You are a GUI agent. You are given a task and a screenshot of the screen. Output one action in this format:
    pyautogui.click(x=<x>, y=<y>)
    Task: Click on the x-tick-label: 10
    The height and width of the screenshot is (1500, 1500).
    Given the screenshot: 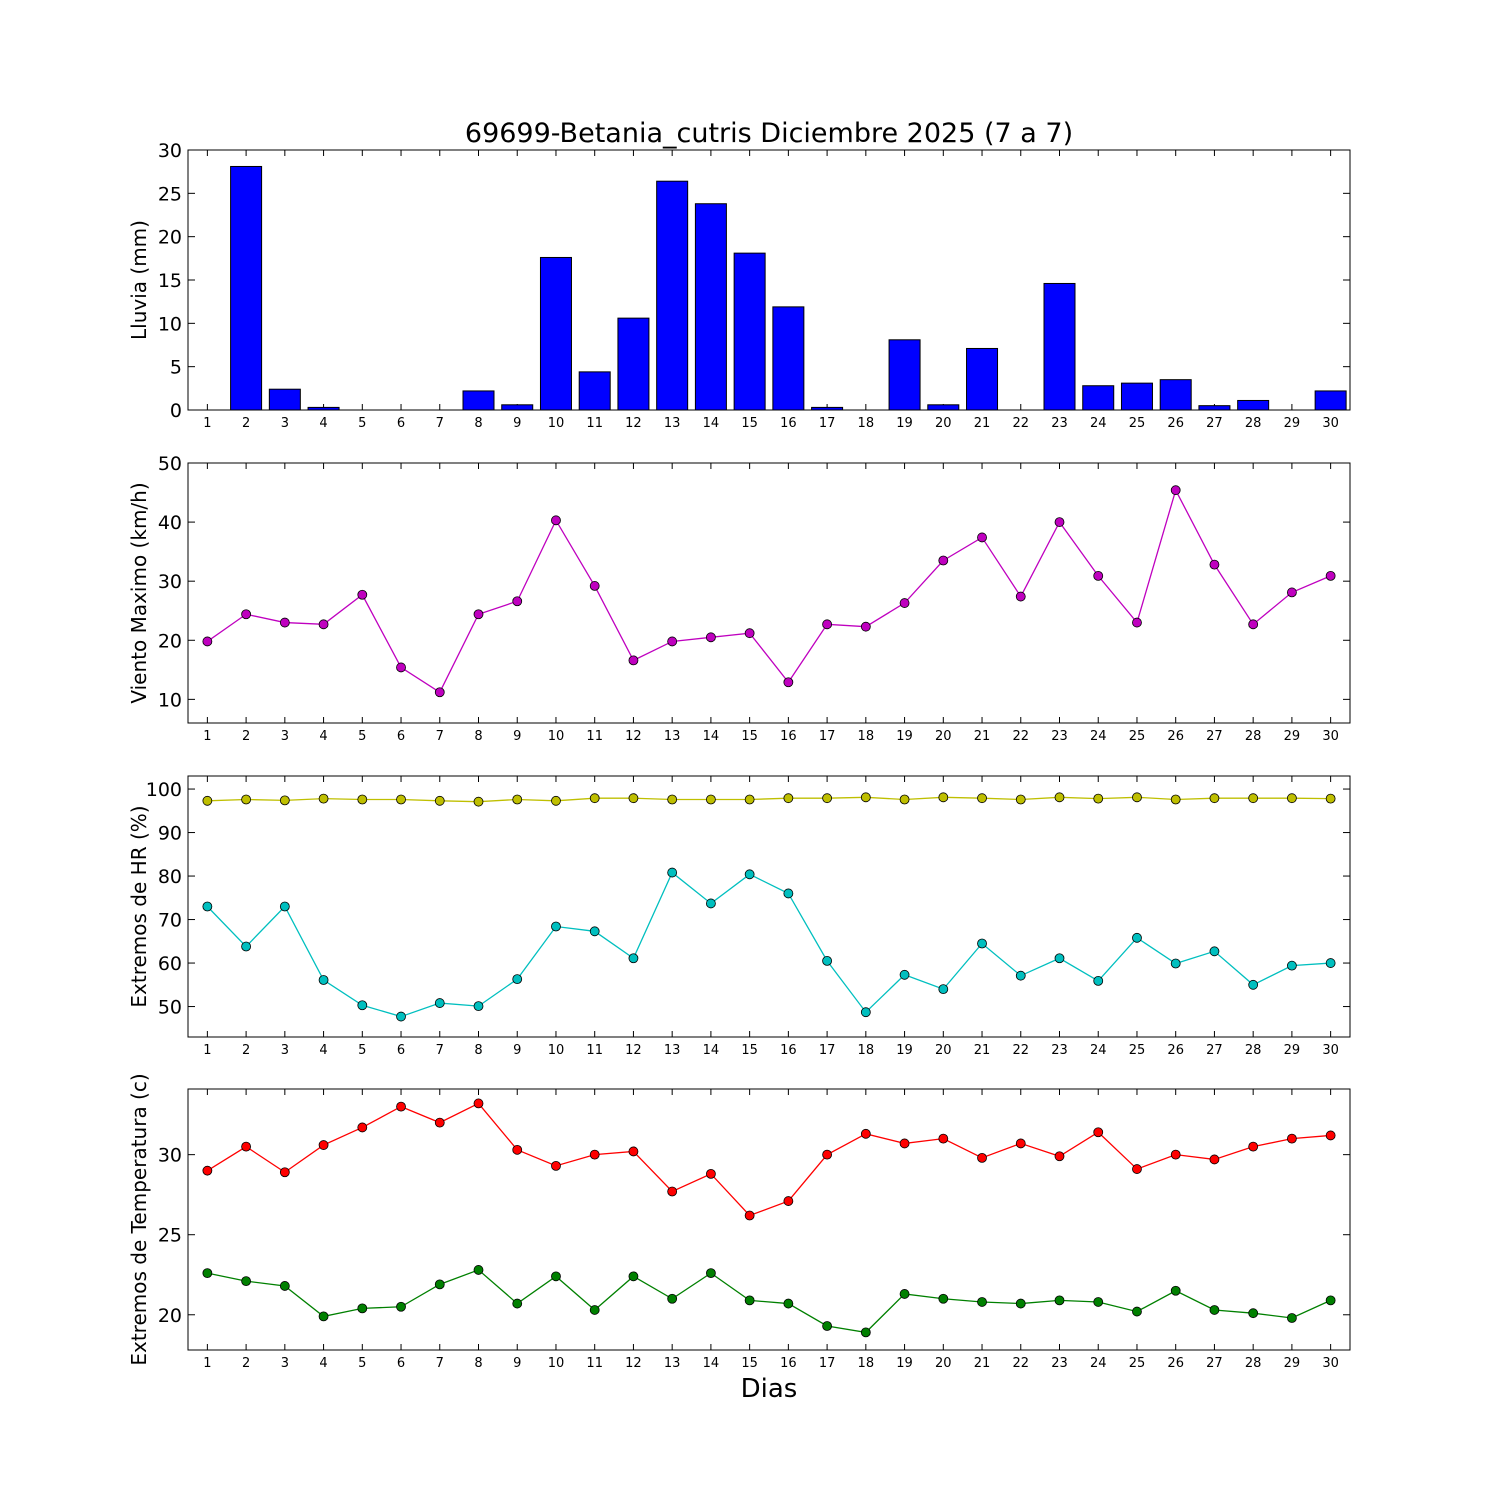 What is the action you would take?
    pyautogui.click(x=556, y=1050)
    